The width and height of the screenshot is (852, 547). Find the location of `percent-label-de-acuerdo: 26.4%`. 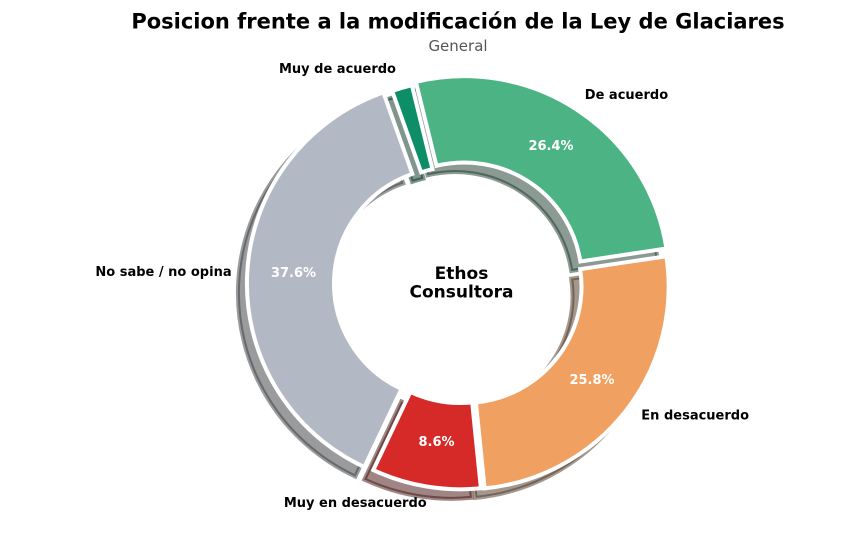

percent-label-de-acuerdo: 26.4% is located at coordinates (550, 146).